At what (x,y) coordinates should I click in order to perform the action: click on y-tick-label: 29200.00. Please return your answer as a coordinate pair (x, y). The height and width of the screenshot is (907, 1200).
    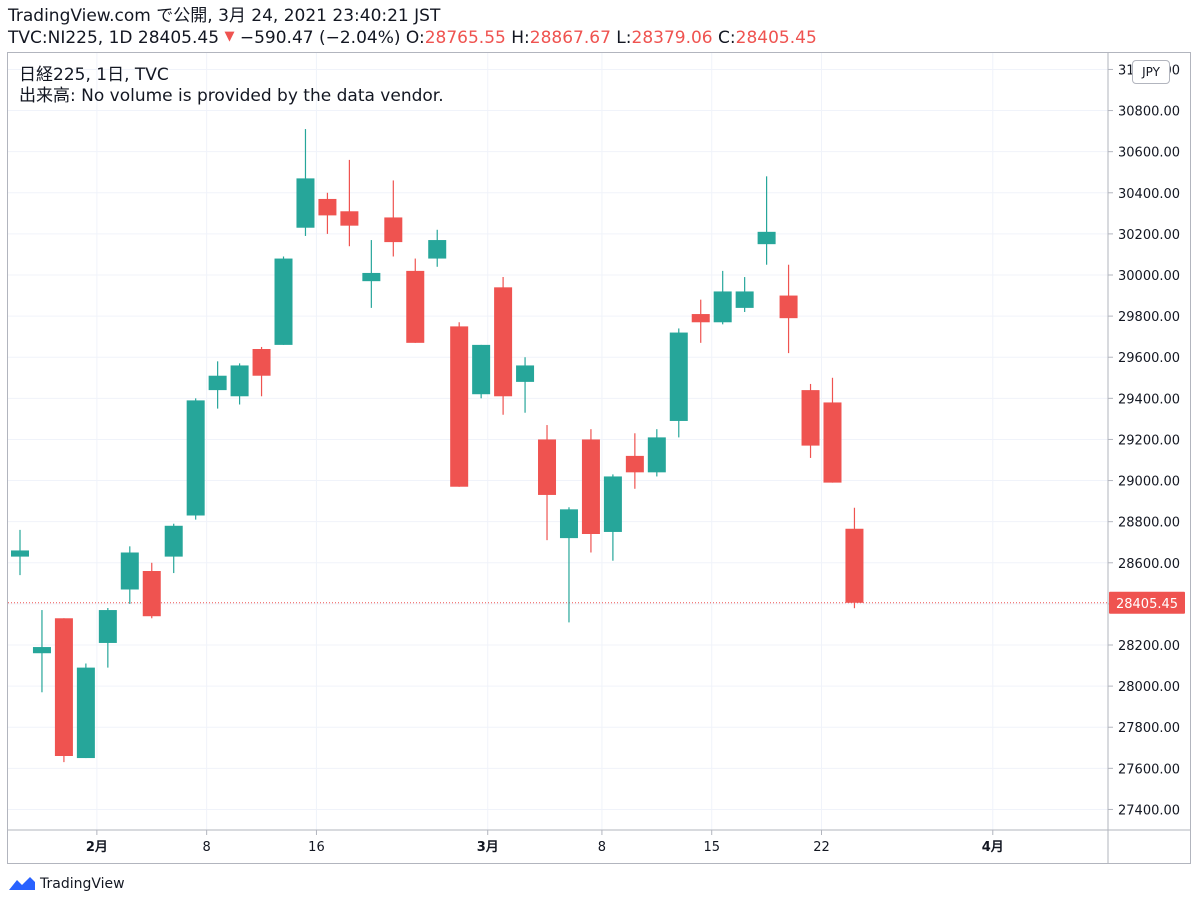
    Looking at the image, I should click on (1149, 440).